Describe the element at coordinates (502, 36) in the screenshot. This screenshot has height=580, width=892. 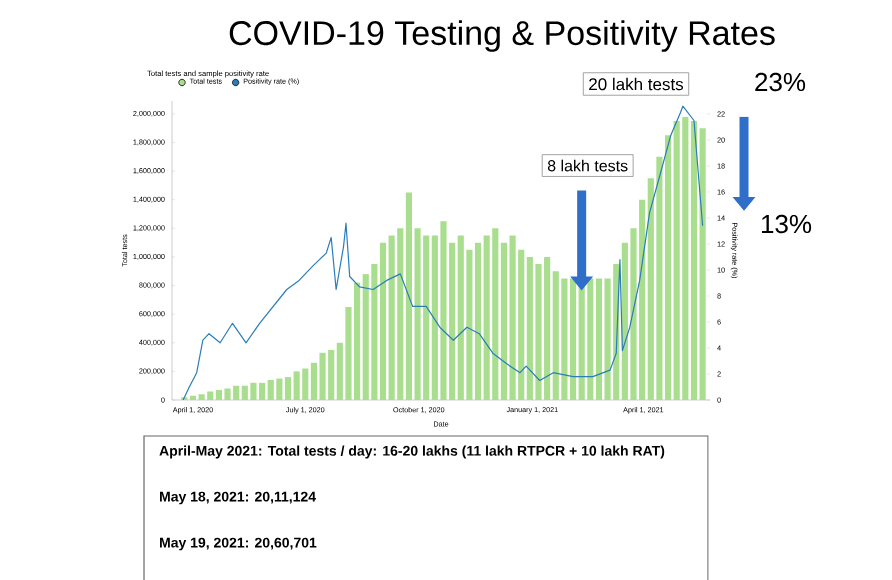
I see `chart-title: COVID-19 Testing & Positivity Rates` at that location.